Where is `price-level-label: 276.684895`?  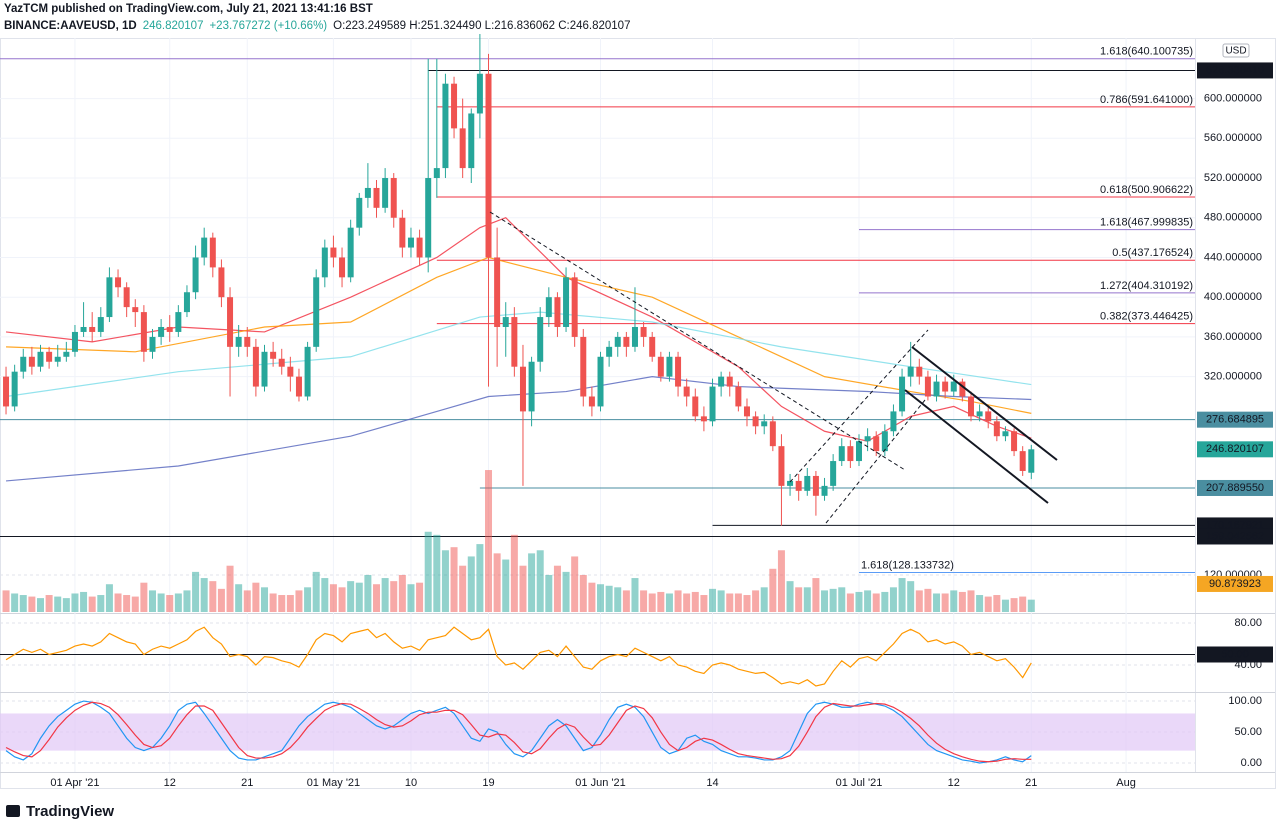 price-level-label: 276.684895 is located at coordinates (1235, 420).